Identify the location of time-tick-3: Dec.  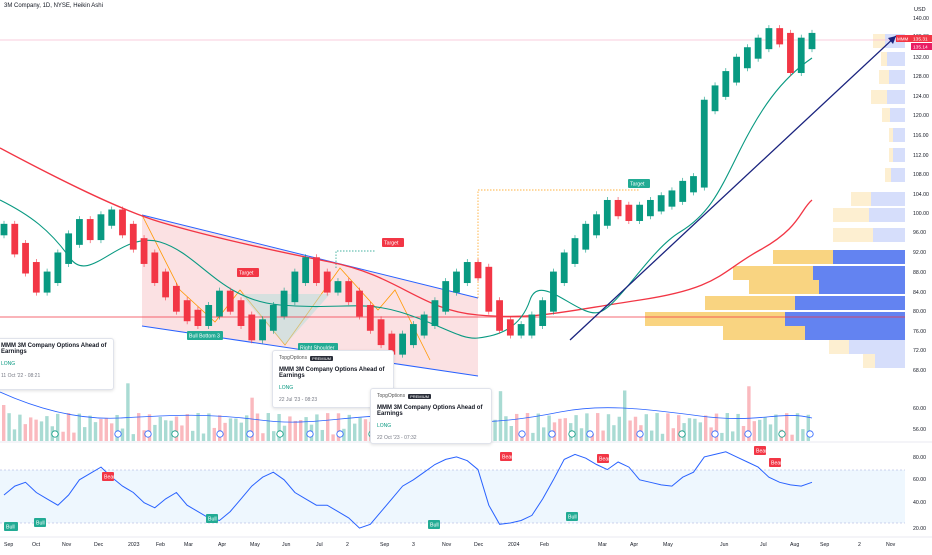
(99, 545).